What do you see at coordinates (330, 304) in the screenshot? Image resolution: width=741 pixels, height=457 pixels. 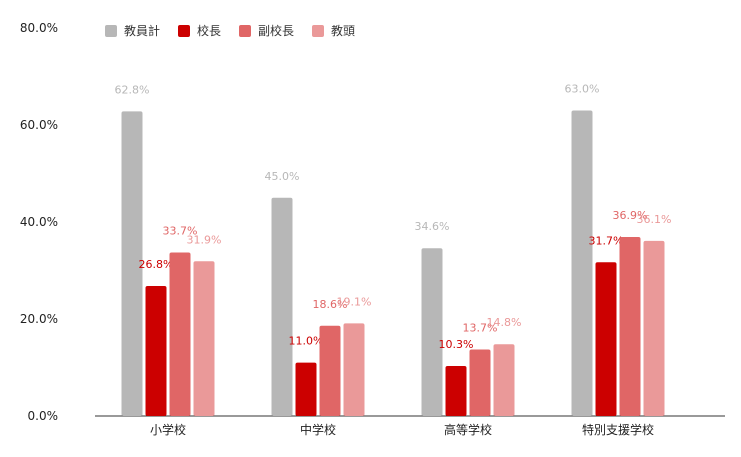 I see `data-label: 18.6%` at bounding box center [330, 304].